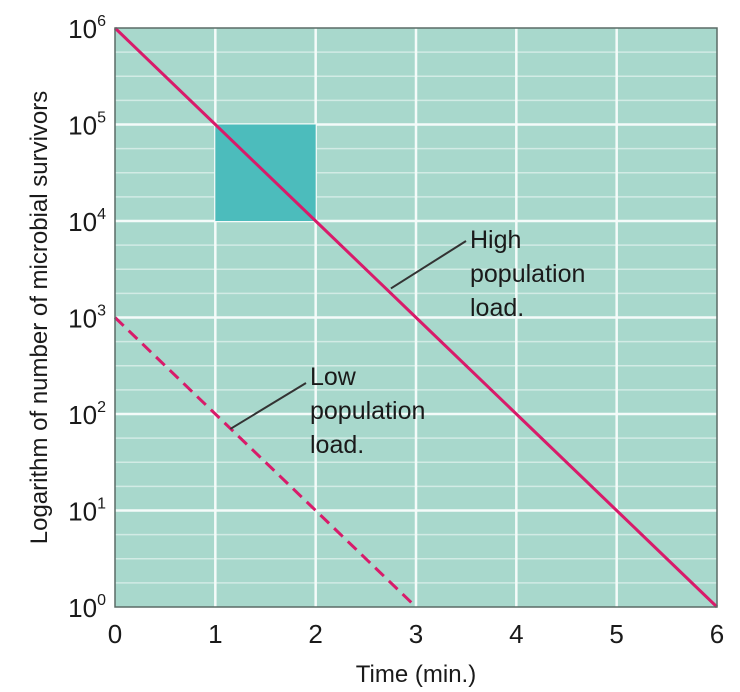 This screenshot has width=740, height=692. I want to click on y-tick-label: 10⁰, so click(87, 607).